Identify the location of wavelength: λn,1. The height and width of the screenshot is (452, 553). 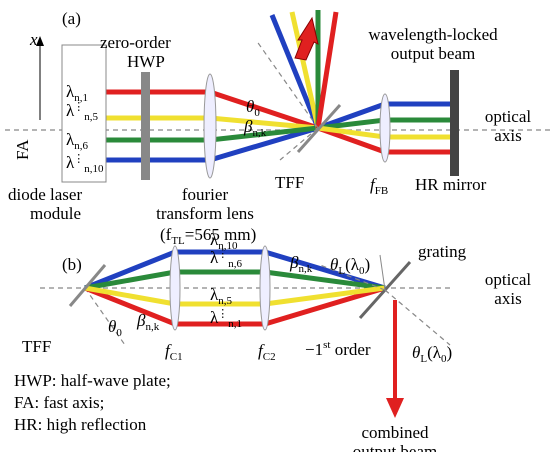
(77, 93).